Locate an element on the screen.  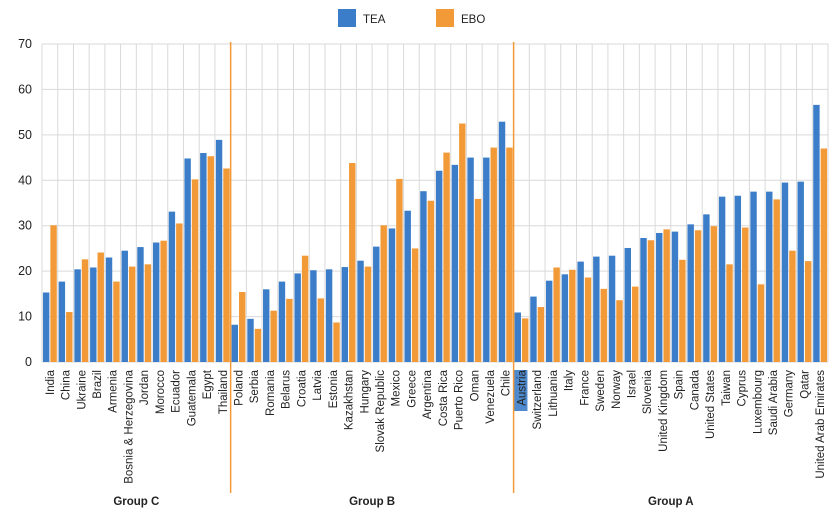
x-tick-label: Ukraine is located at coordinates (82, 390).